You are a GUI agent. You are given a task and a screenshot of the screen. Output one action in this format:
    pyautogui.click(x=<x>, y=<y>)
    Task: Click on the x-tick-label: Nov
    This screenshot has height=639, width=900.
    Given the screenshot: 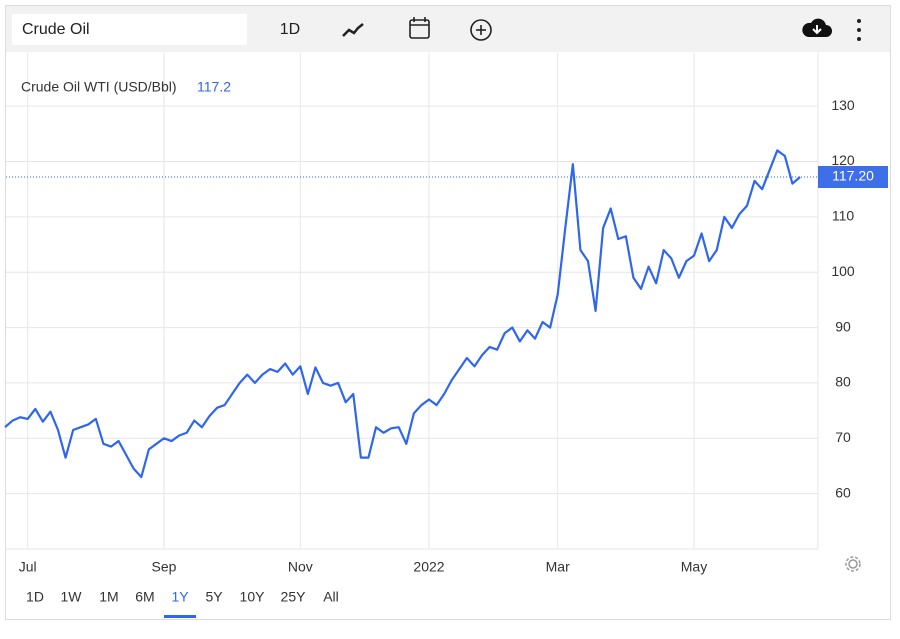 What is the action you would take?
    pyautogui.click(x=300, y=567)
    